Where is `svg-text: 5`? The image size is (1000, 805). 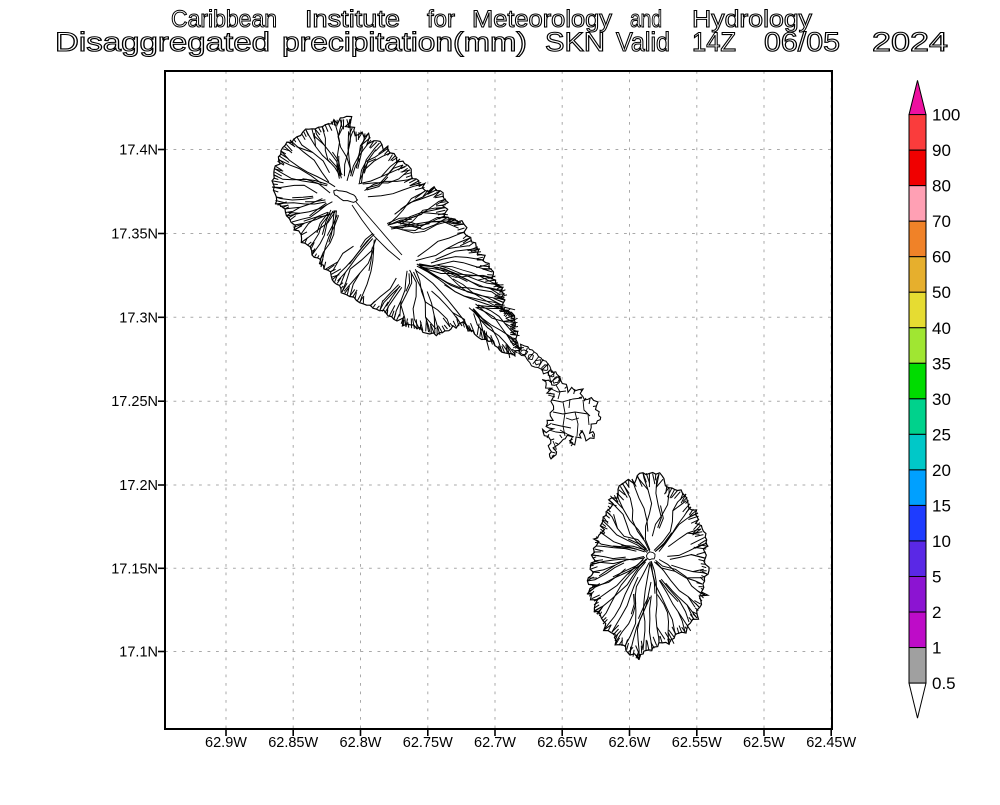
svg-text: 5 is located at coordinates (936, 577).